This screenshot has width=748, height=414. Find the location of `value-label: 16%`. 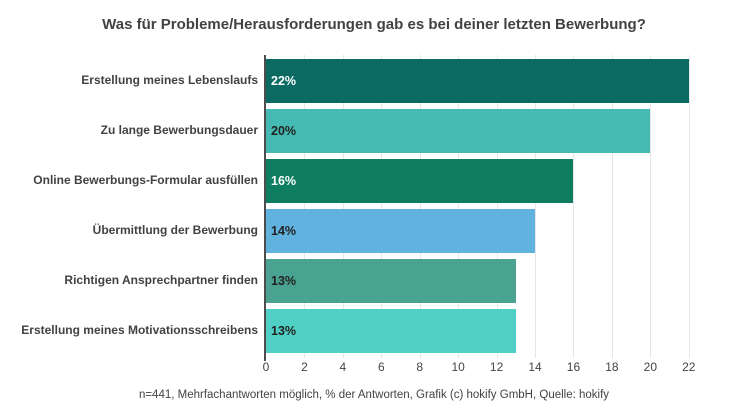

value-label: 16% is located at coordinates (284, 181).